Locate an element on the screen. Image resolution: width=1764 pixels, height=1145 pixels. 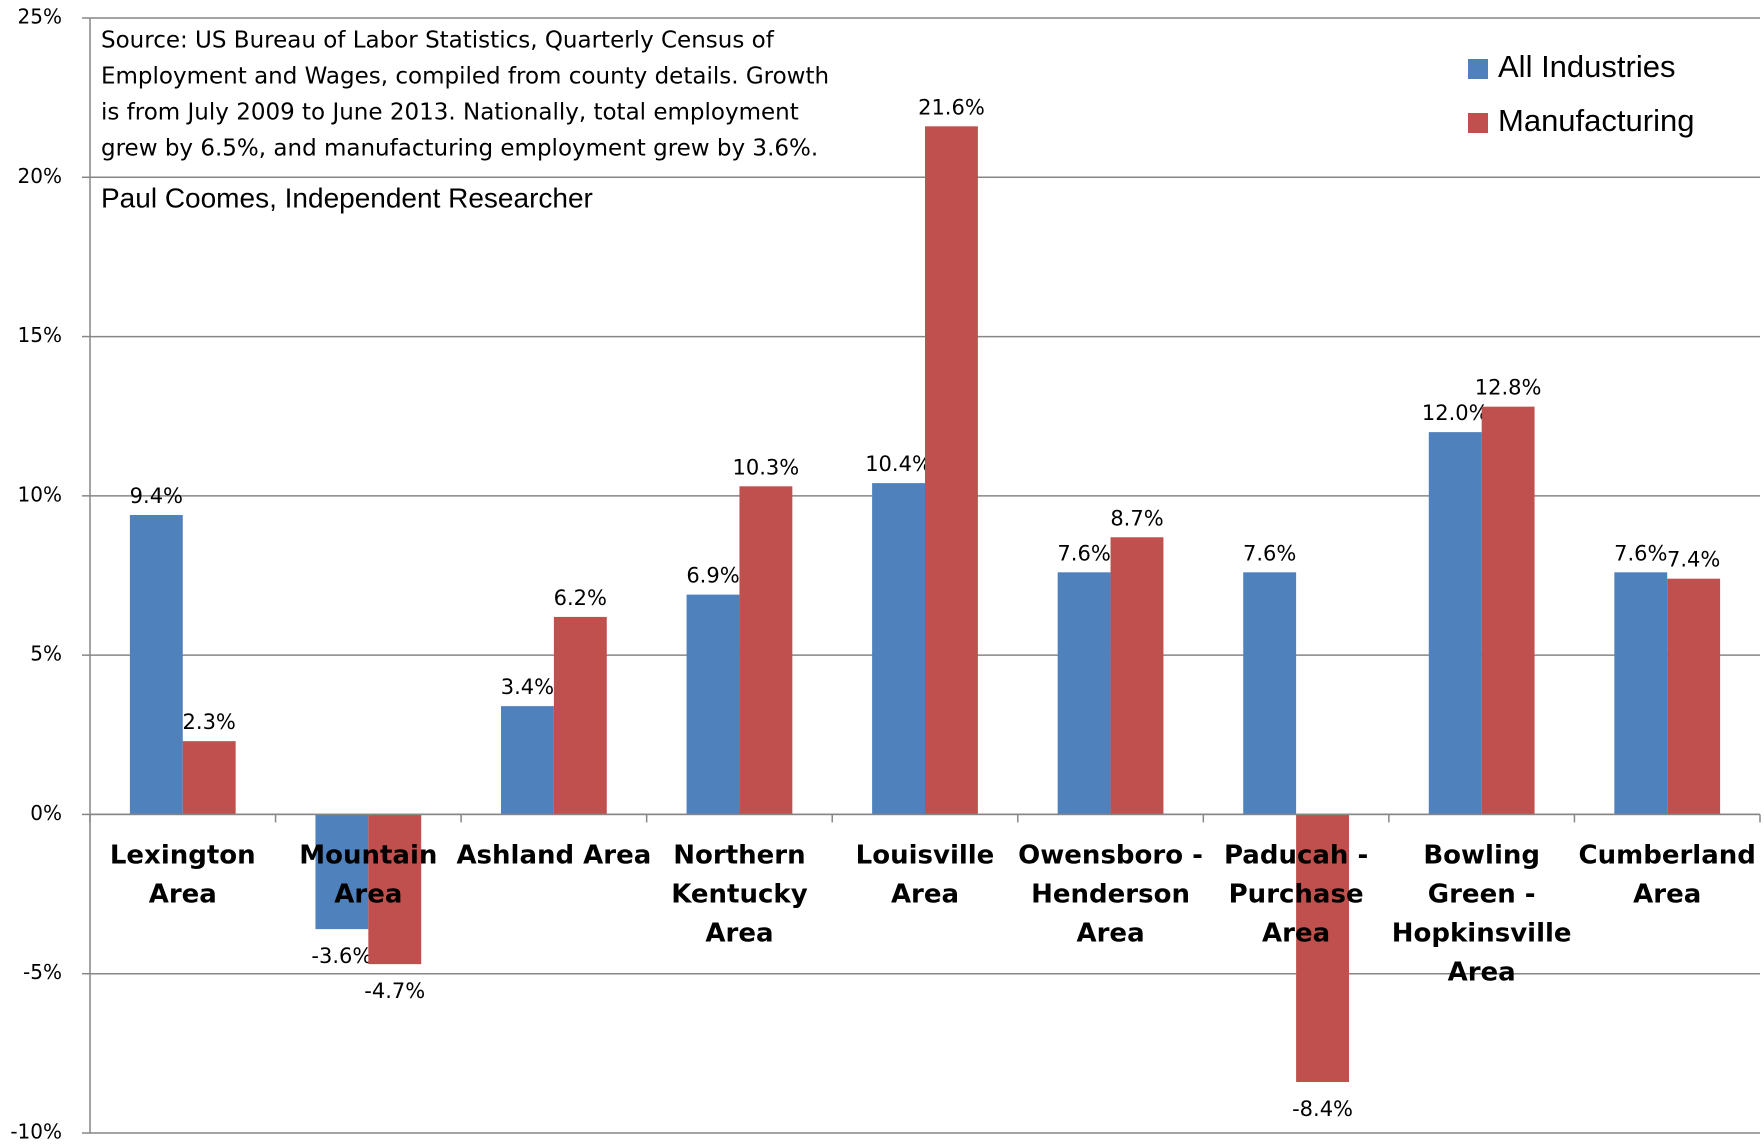
x-tick-label: Kentucky is located at coordinates (739, 895).